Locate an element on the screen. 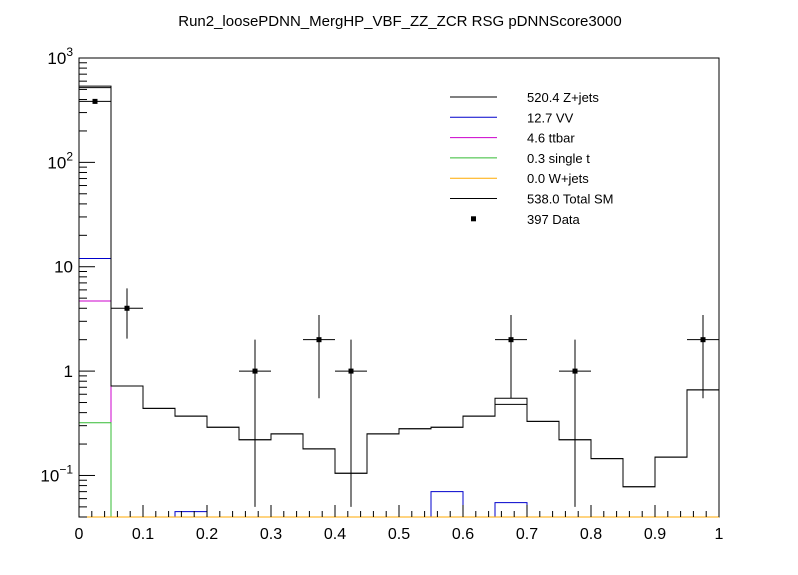 Image resolution: width=798 pixels, height=575 pixels. x-tick-label: 0.7 is located at coordinates (527, 534).